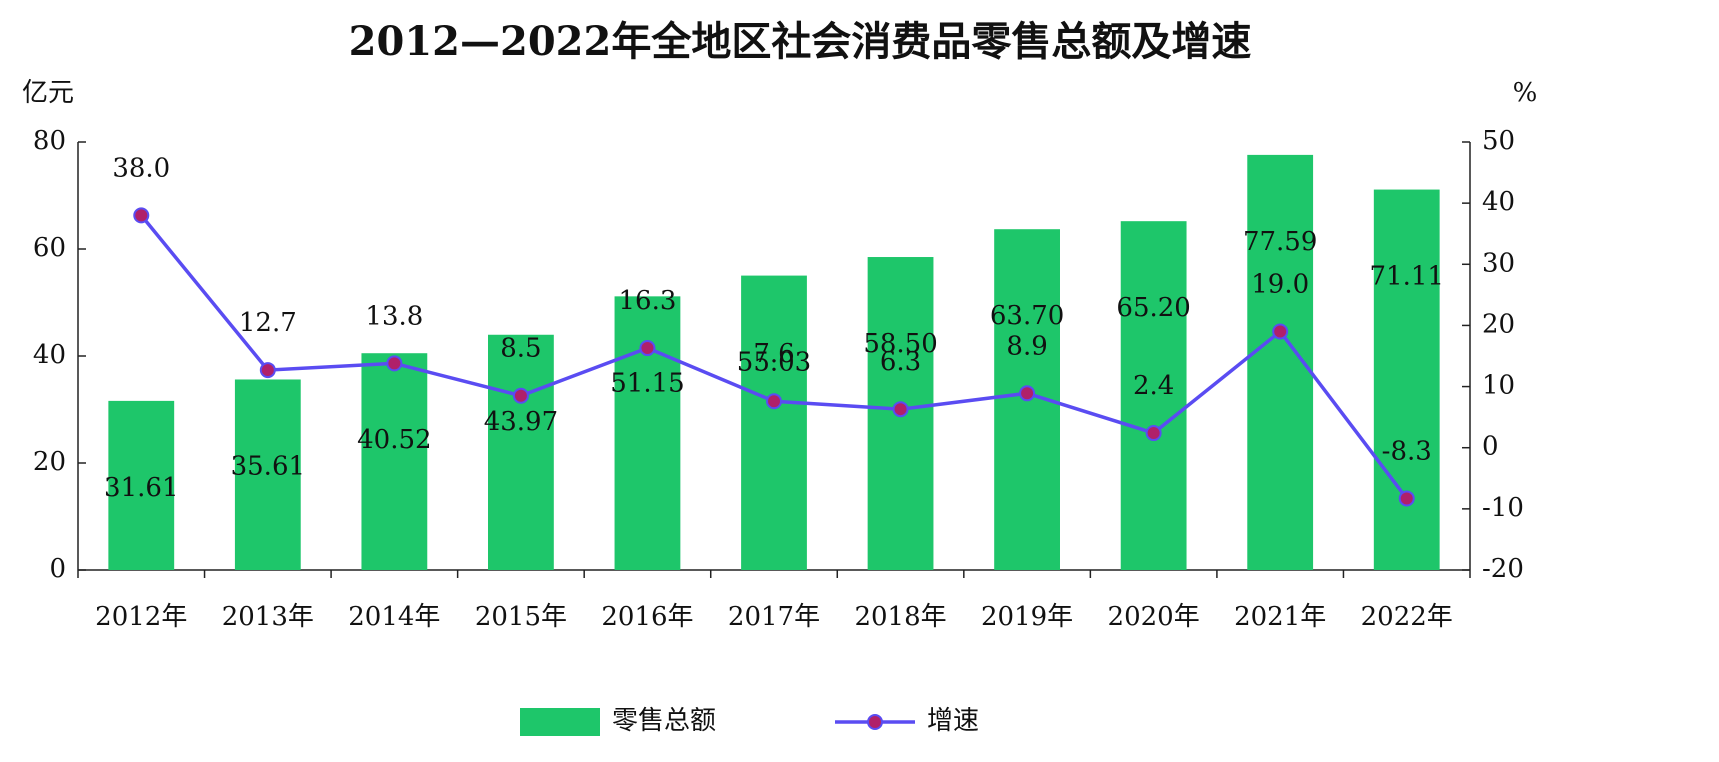 This screenshot has width=1719, height=762. What do you see at coordinates (521, 422) in the screenshot?
I see `bar-value-label: 43.97` at bounding box center [521, 422].